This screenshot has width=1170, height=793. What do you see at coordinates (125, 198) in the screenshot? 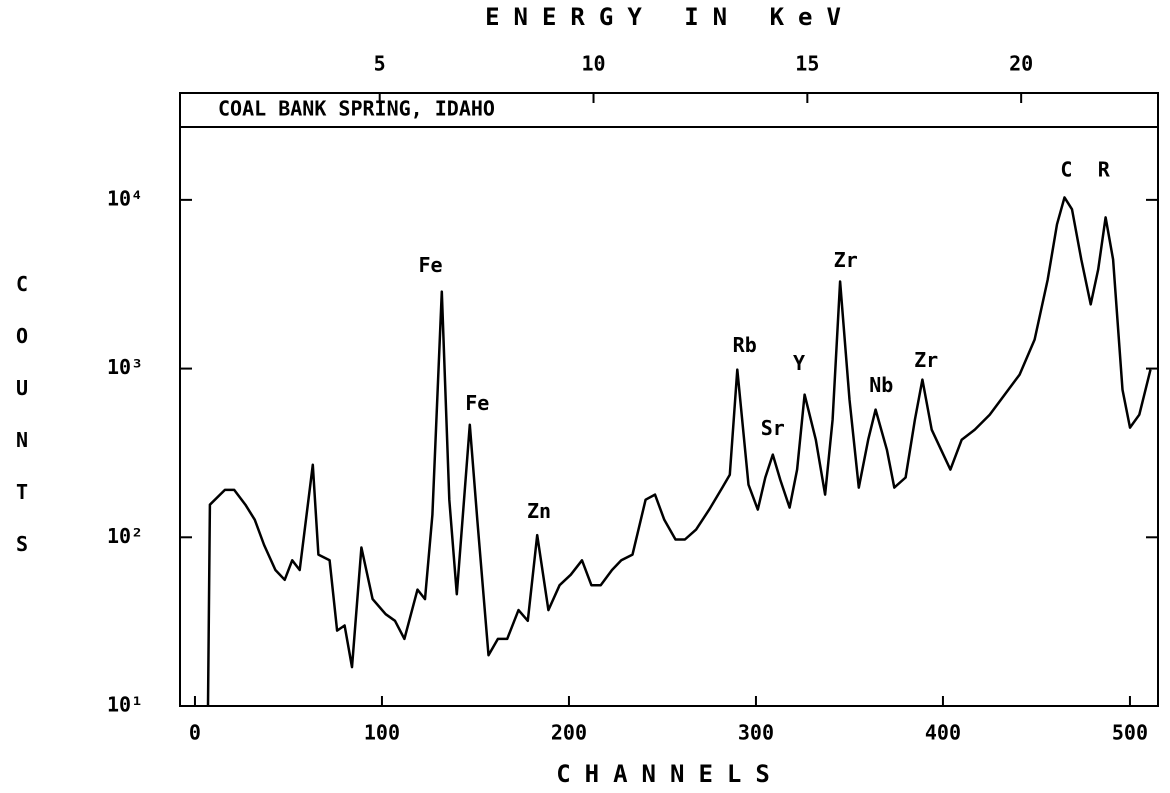
I see `y-tick-label: 10⁴` at bounding box center [125, 198].